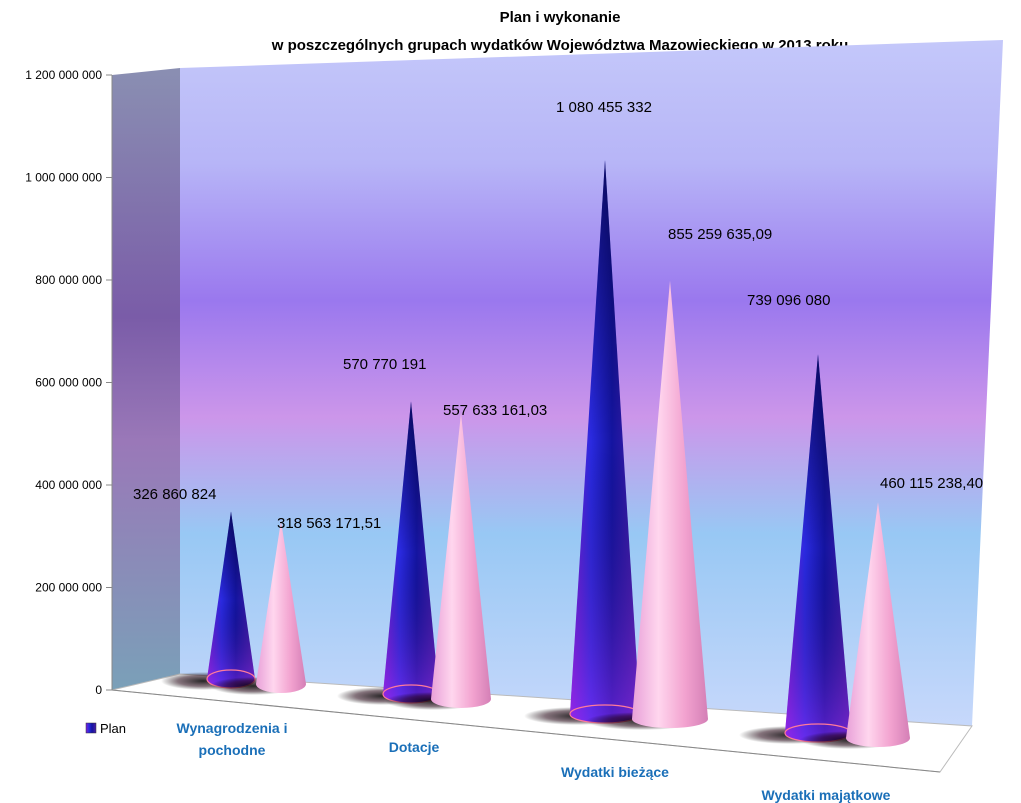  Describe the element at coordinates (174, 494) in the screenshot. I see `data-label-plan: 326 860 824` at that location.